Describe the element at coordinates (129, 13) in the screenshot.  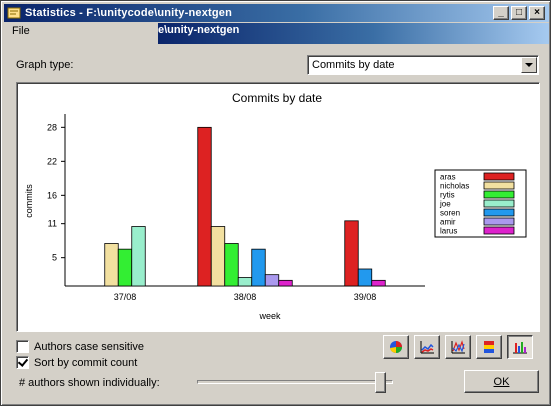
I see `window-title: Statistics - F:\unitycode\unity-nextgen` at that location.